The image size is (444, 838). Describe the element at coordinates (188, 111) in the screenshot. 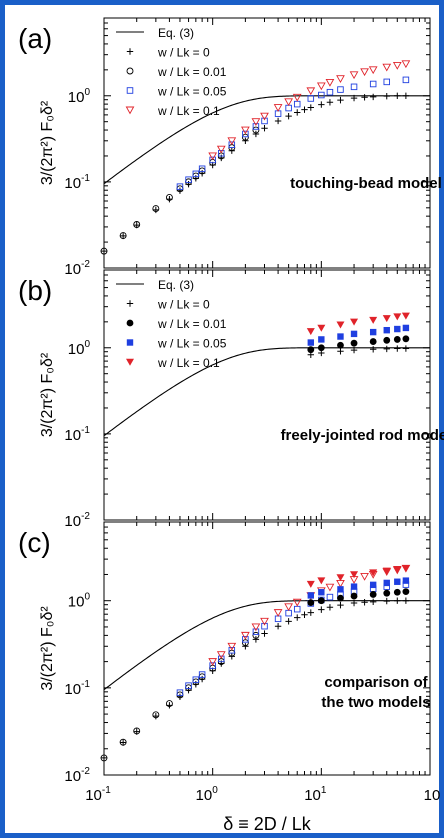

I see `panel-1-legend-label: w / Lk = 0.1` at that location.